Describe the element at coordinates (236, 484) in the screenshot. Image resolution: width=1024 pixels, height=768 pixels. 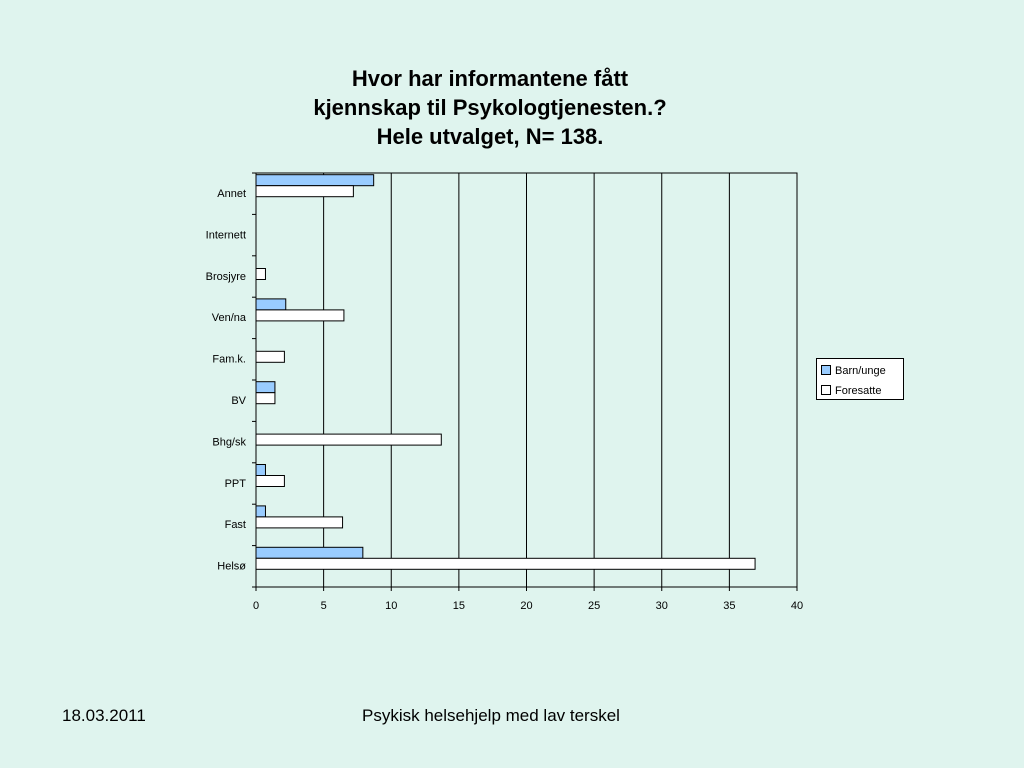
I see `y-tick-label: PPT` at that location.